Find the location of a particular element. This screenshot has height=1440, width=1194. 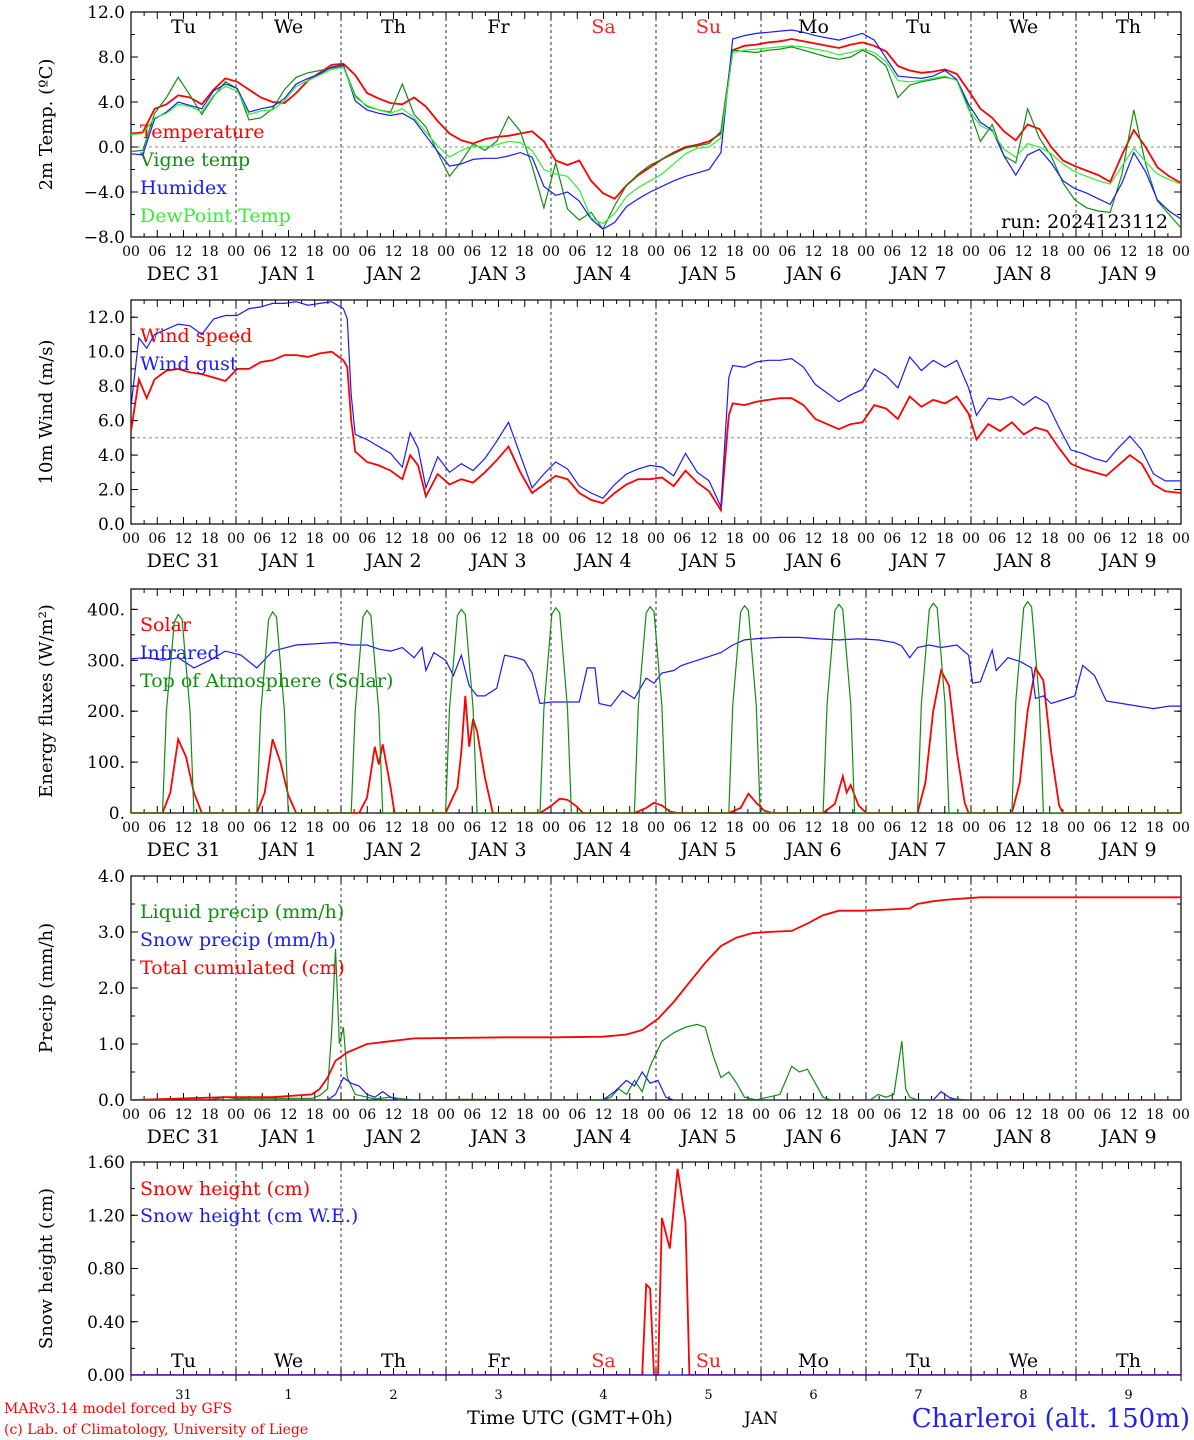

y-tick-label: 0.0 is located at coordinates (111, 148).